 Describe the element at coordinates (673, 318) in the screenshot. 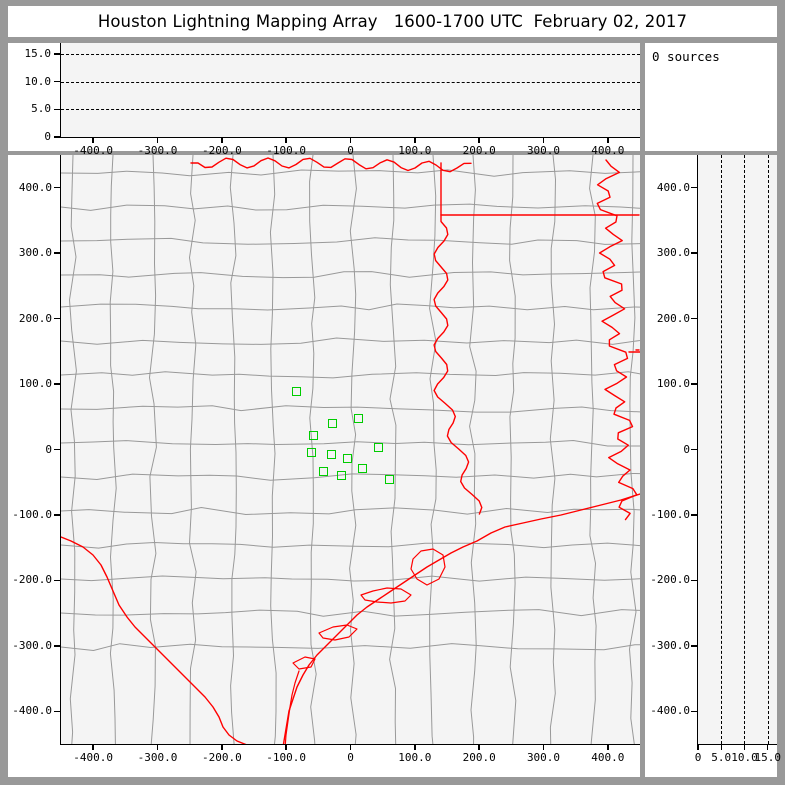

I see `y-axis-tick-label: 200.0` at that location.